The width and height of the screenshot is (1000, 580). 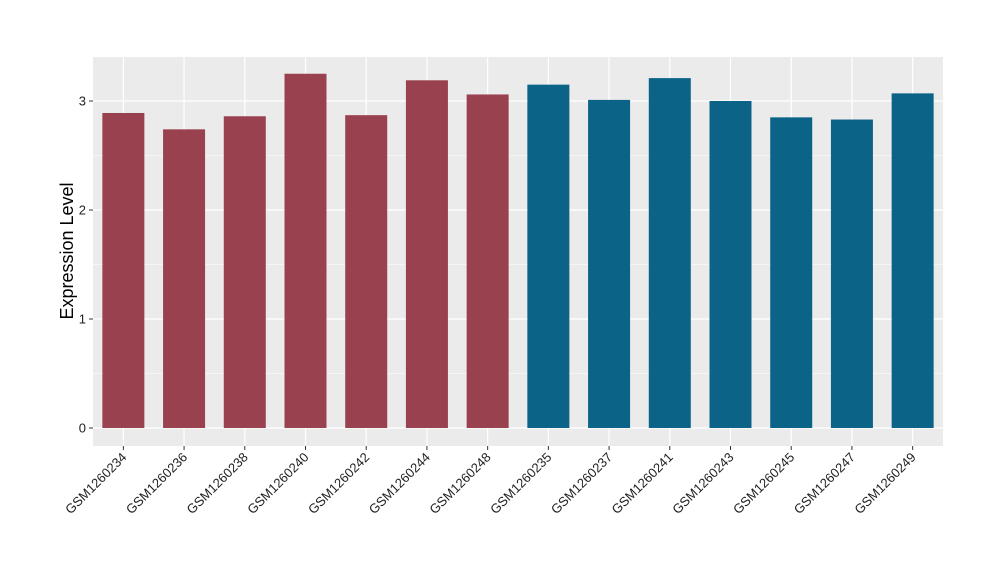 What do you see at coordinates (91, 264) in the screenshot?
I see `y-axis-ticks` at bounding box center [91, 264].